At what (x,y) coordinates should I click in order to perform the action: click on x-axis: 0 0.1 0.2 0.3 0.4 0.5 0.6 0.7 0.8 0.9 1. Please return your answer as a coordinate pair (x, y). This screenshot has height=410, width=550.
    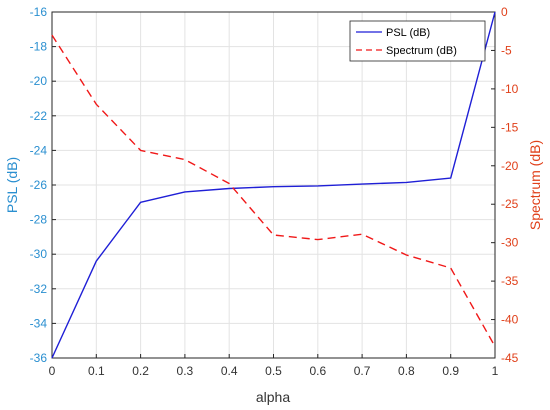
    Looking at the image, I should click on (274, 366).